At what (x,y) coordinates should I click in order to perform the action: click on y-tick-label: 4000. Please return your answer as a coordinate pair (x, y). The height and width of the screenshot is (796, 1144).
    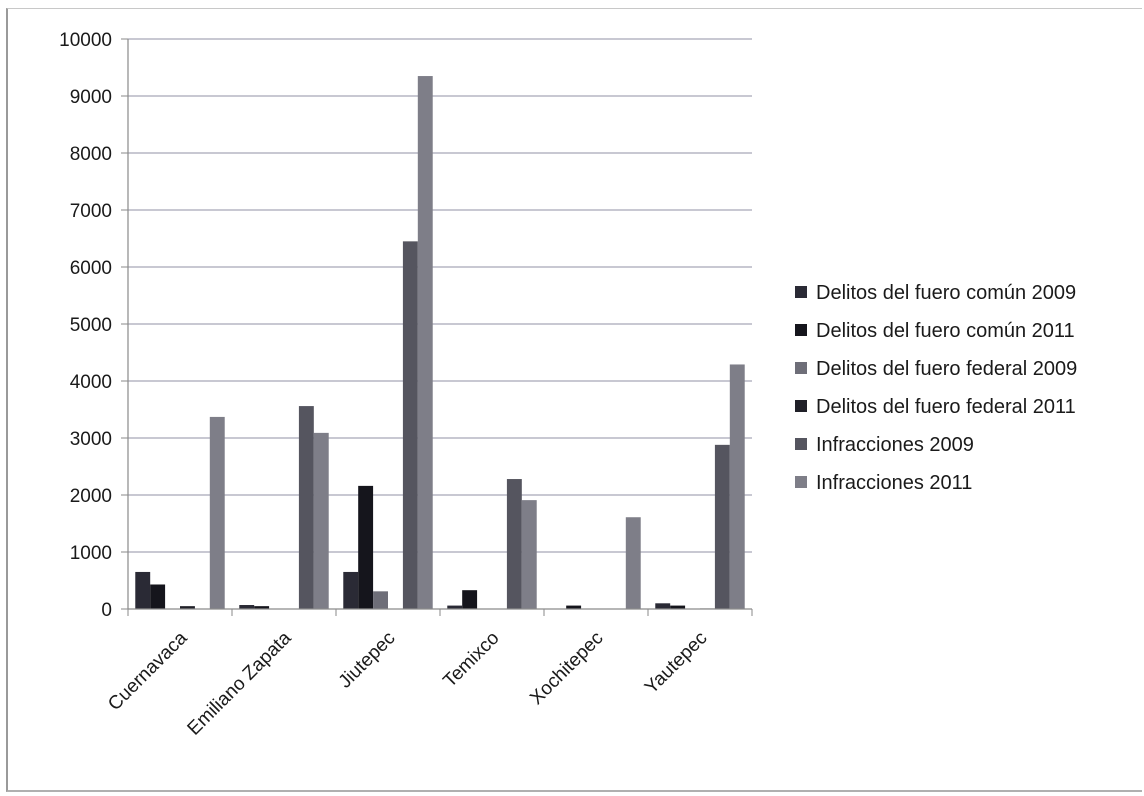
    Looking at the image, I should click on (91, 382).